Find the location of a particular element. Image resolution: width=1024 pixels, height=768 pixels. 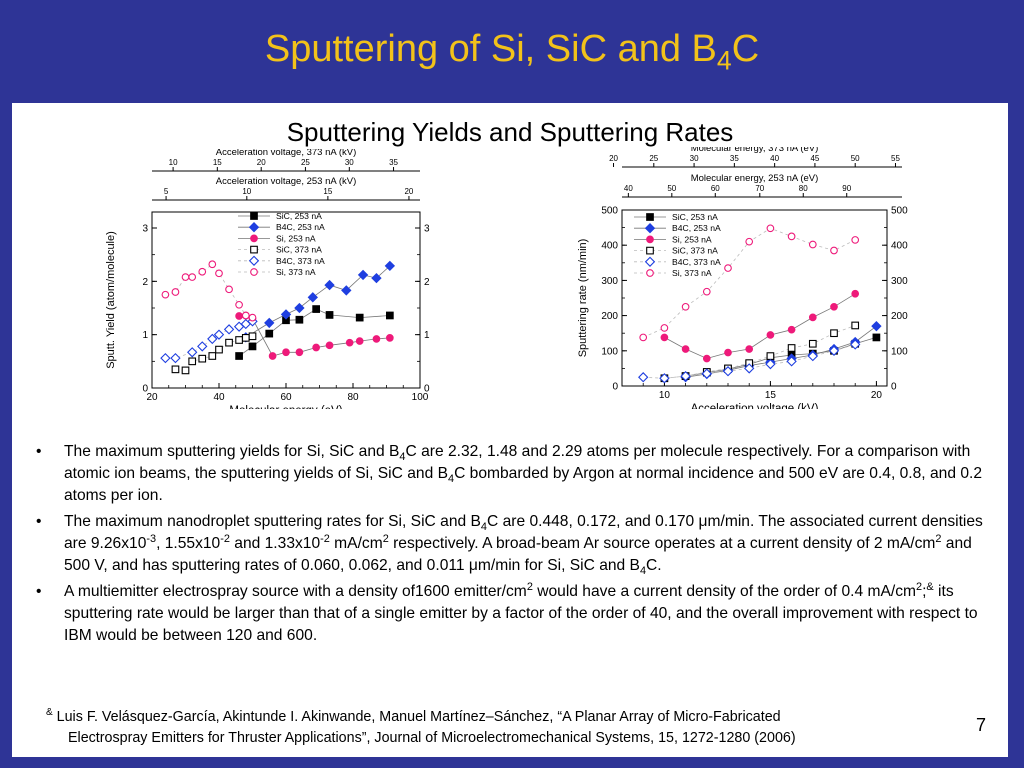

y-tick-label: 2 is located at coordinates (145, 282).